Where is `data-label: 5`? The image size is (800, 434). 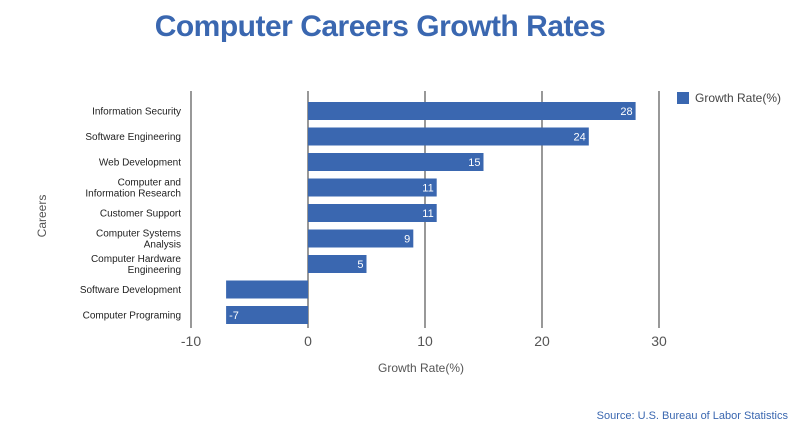 data-label: 5 is located at coordinates (360, 265).